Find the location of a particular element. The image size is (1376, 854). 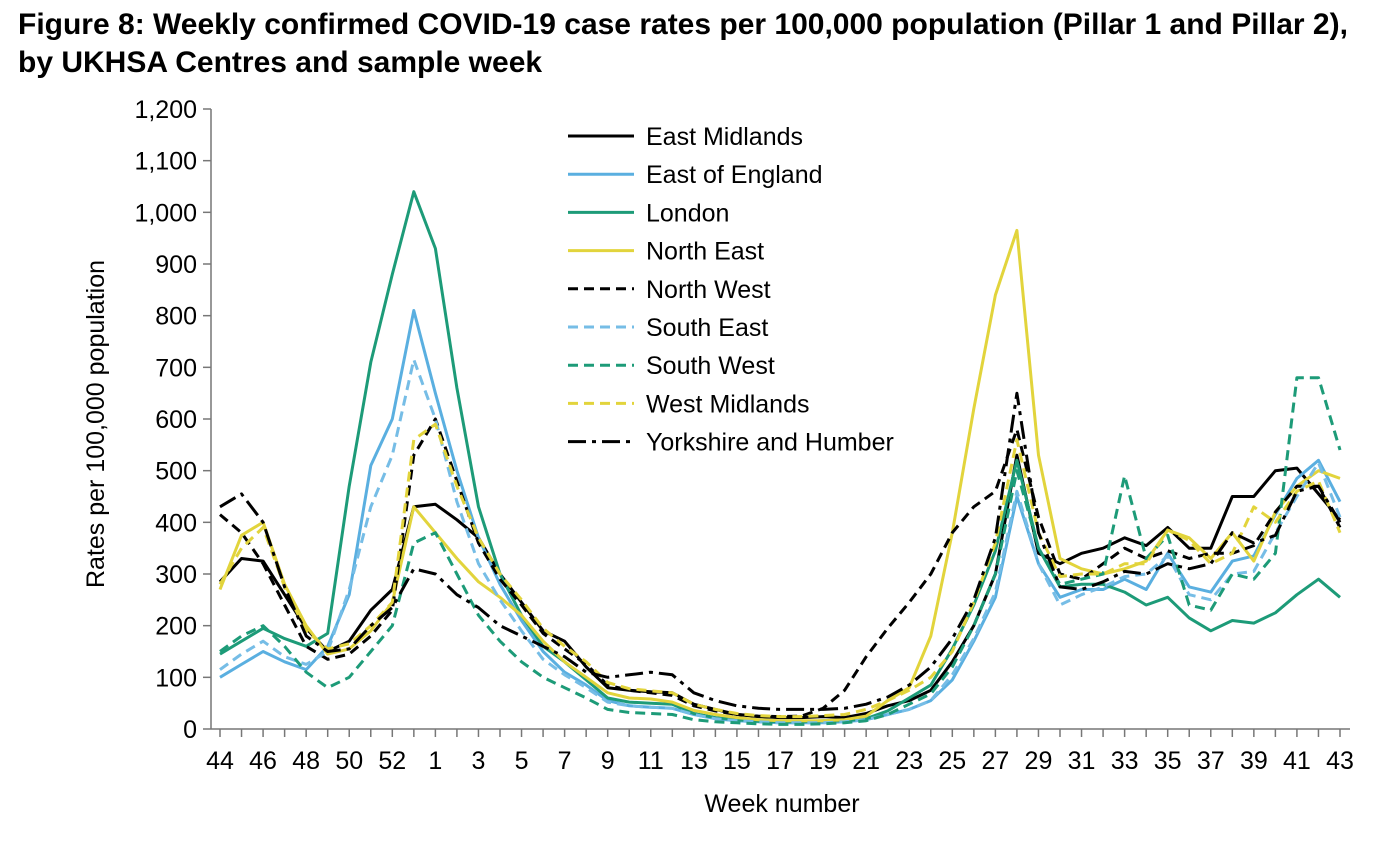

x-tick-label: 11 is located at coordinates (651, 761).